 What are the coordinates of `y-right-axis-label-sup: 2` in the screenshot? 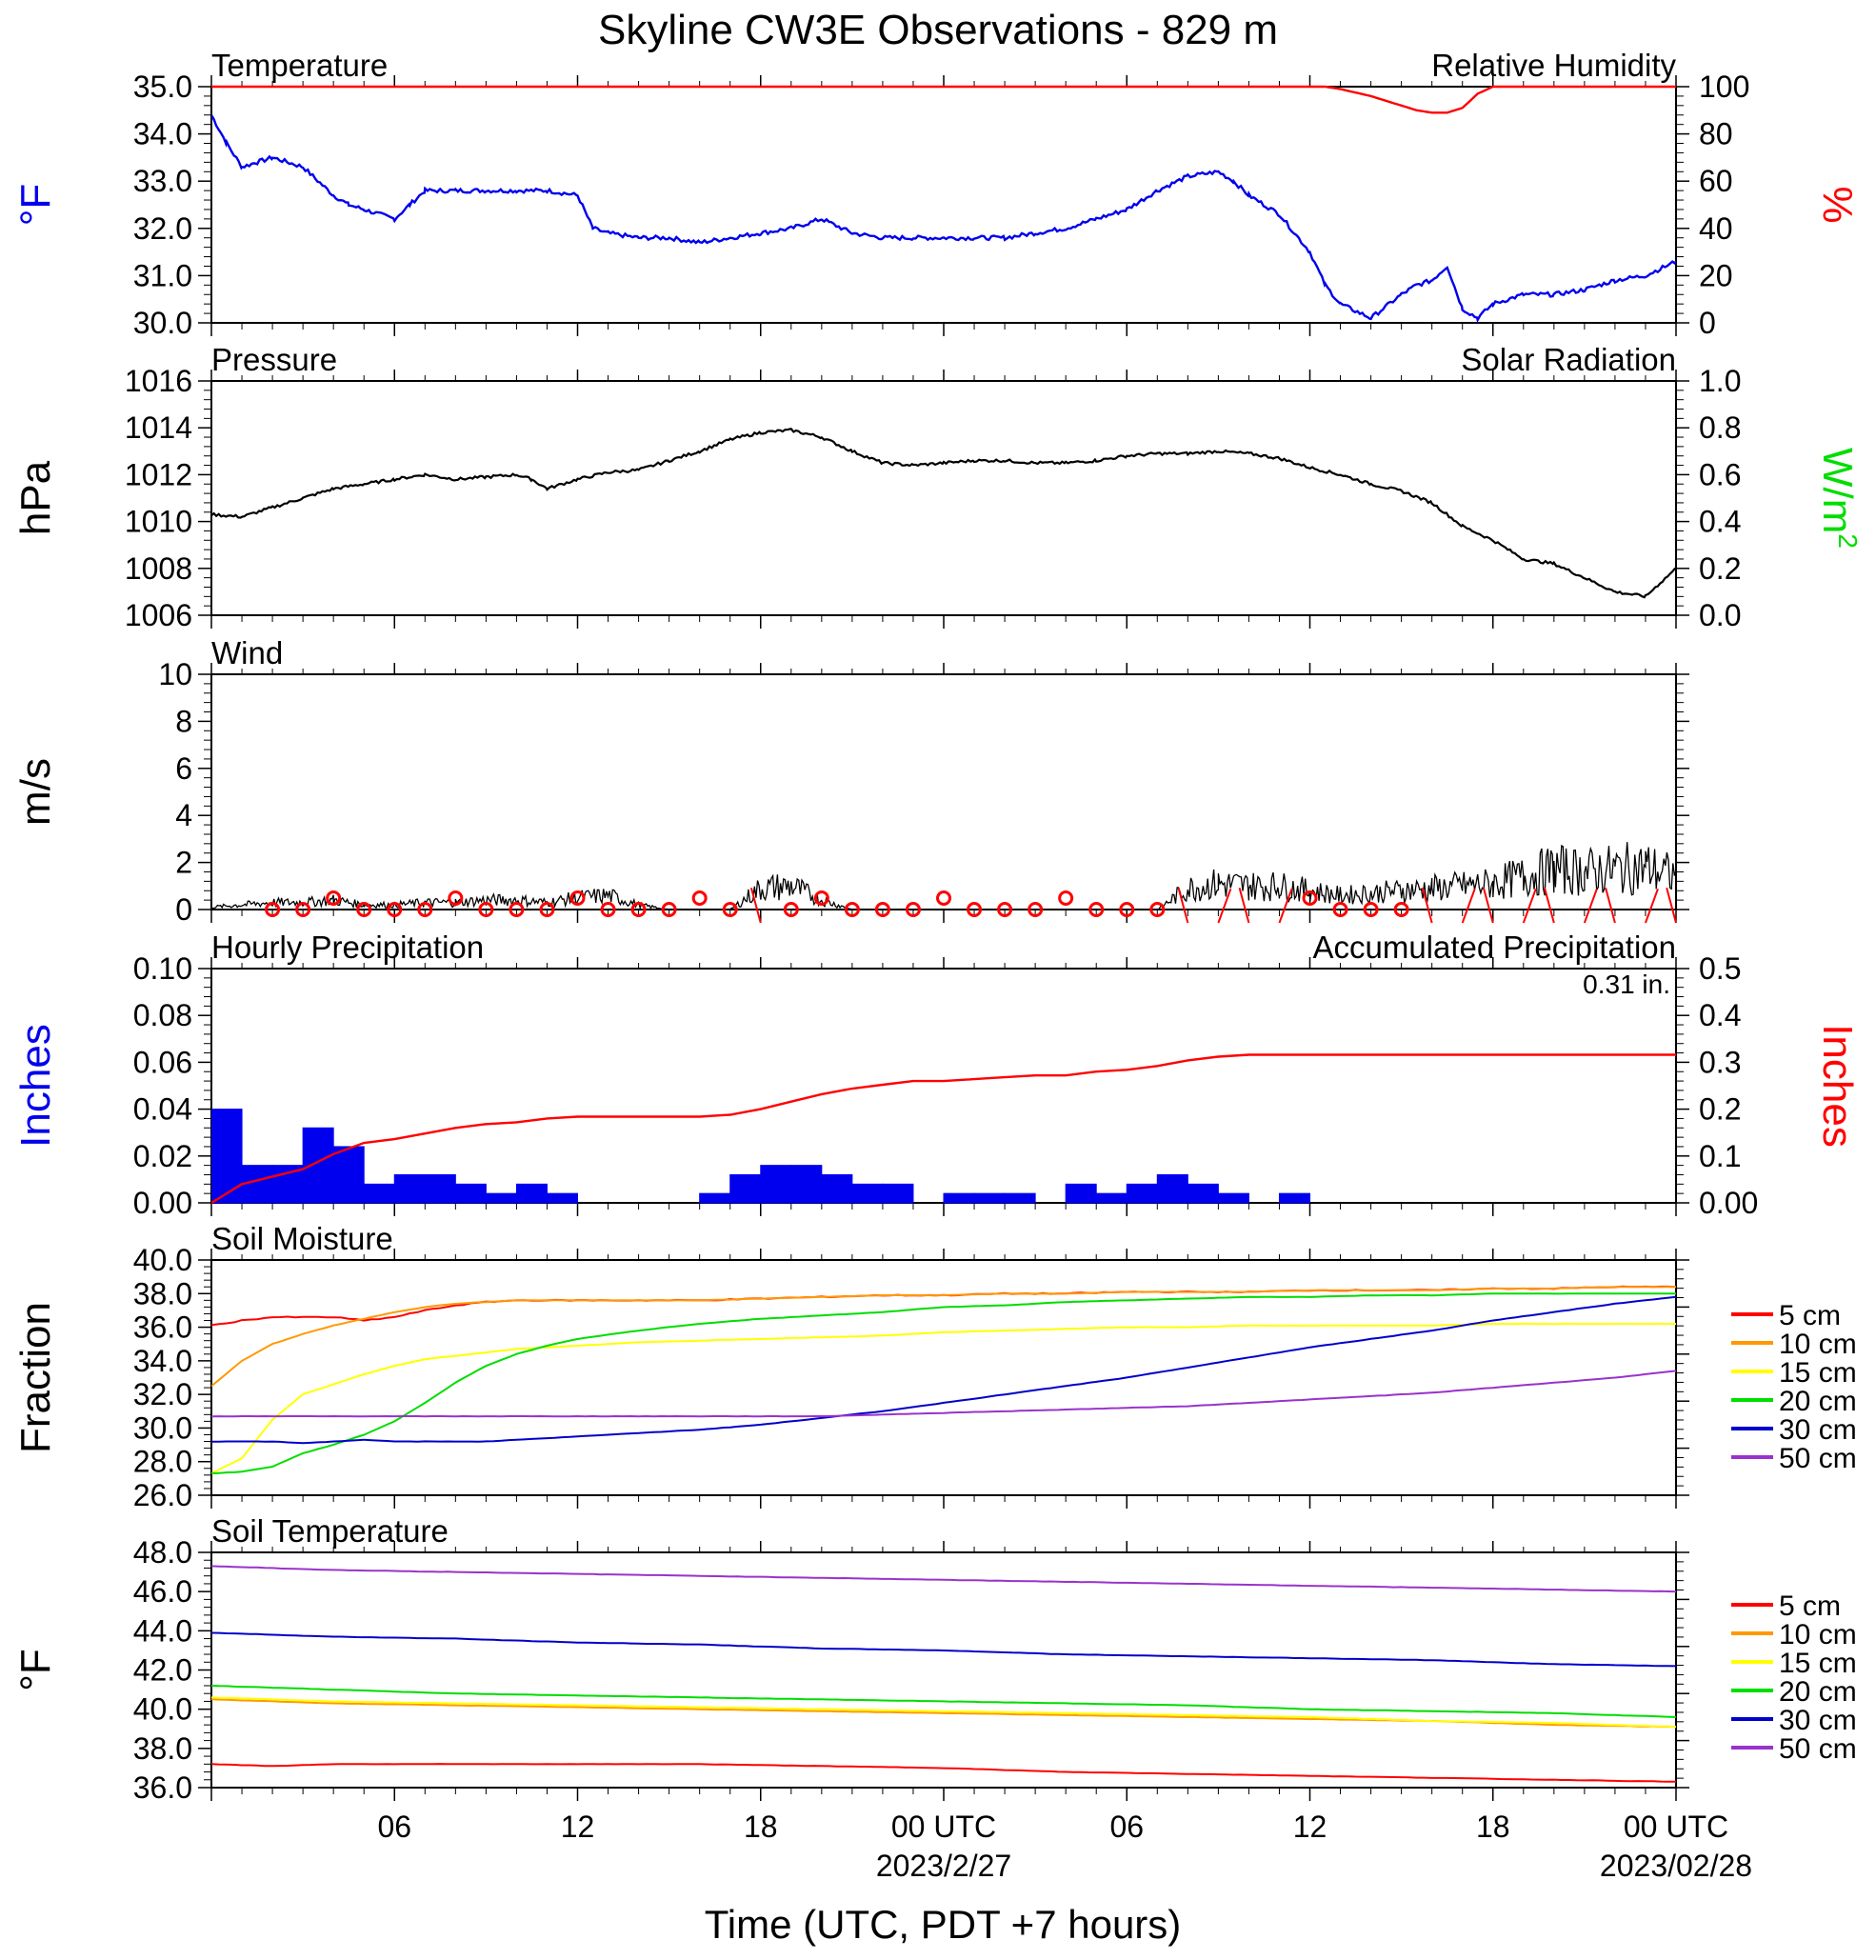 It's located at (1848, 541).